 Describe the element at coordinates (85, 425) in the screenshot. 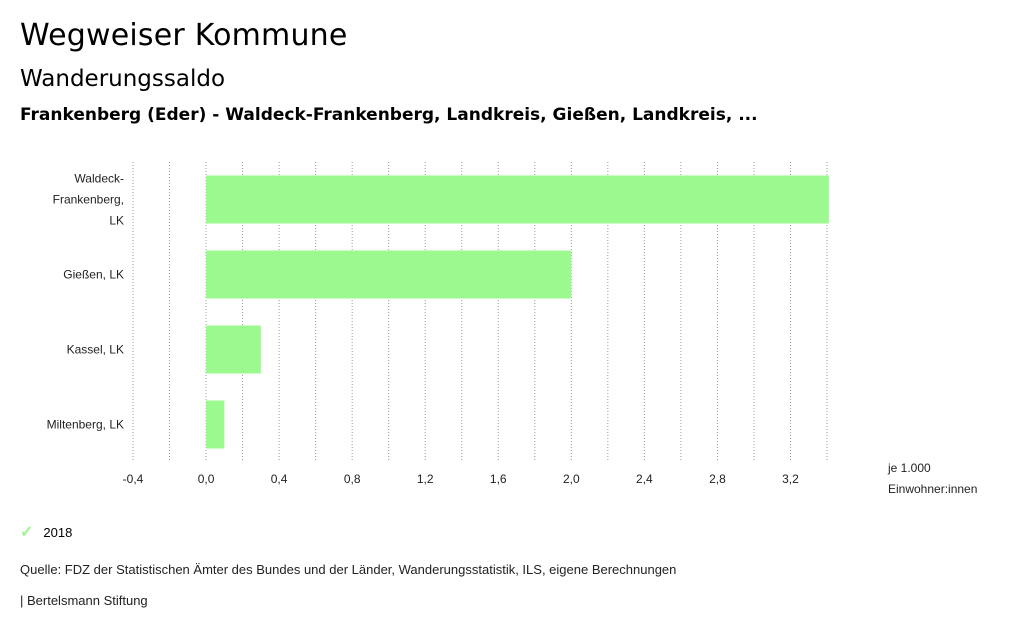

I see `category-label: Miltenberg, LK` at that location.